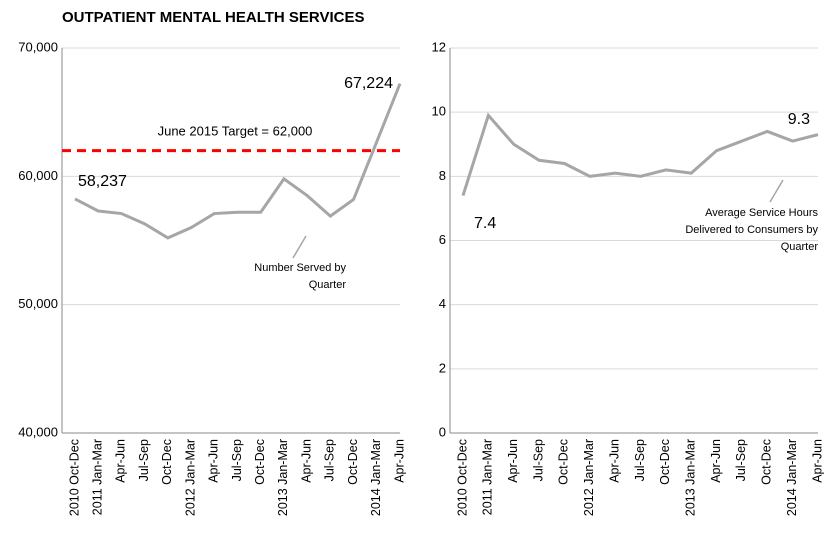 The width and height of the screenshot is (824, 549). What do you see at coordinates (442, 175) in the screenshot?
I see `y-tick-label: 8` at bounding box center [442, 175].